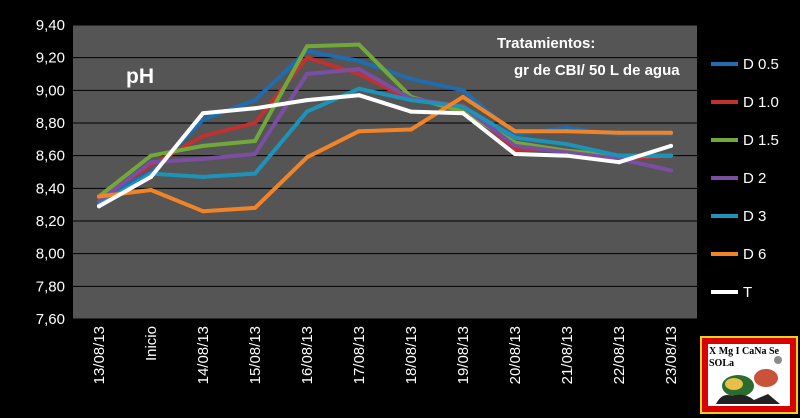 The image size is (800, 418). Describe the element at coordinates (747, 292) in the screenshot. I see `legend-label: T` at that location.